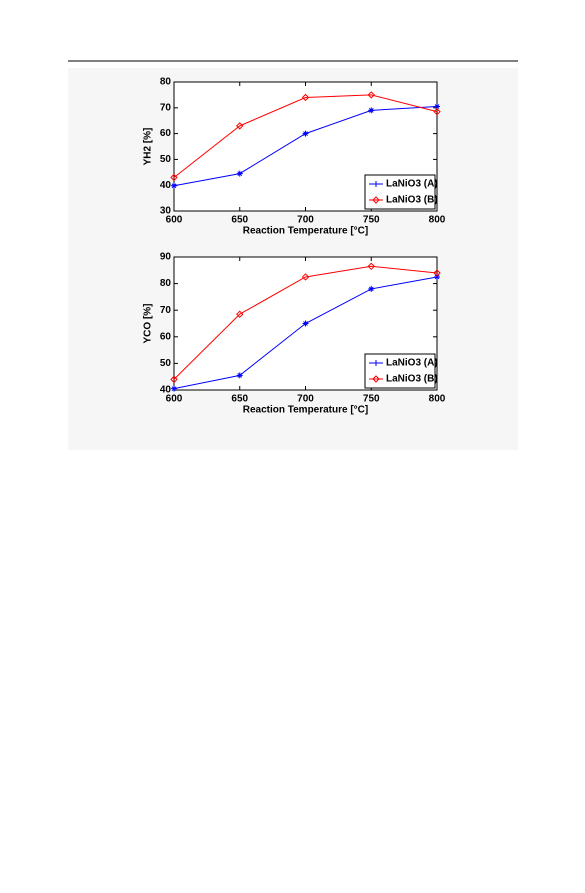  What do you see at coordinates (166, 211) in the screenshot?
I see `y-tick-label: 30` at bounding box center [166, 211].